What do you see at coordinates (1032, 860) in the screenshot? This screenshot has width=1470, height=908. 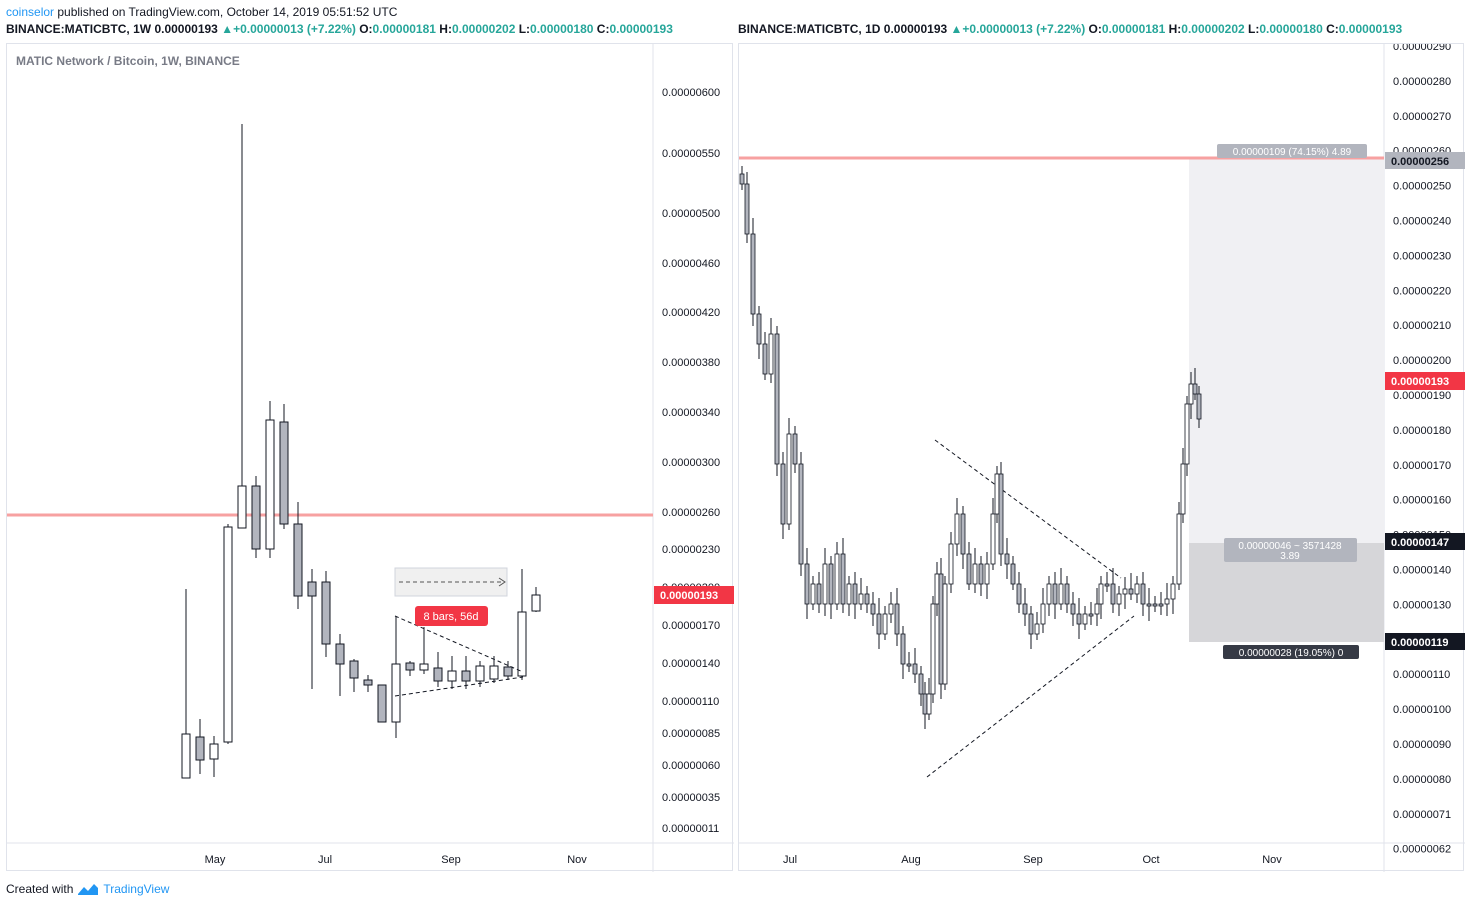 I see `right-x-axis: Jul Aug Sep Oct Nov` at bounding box center [1032, 860].